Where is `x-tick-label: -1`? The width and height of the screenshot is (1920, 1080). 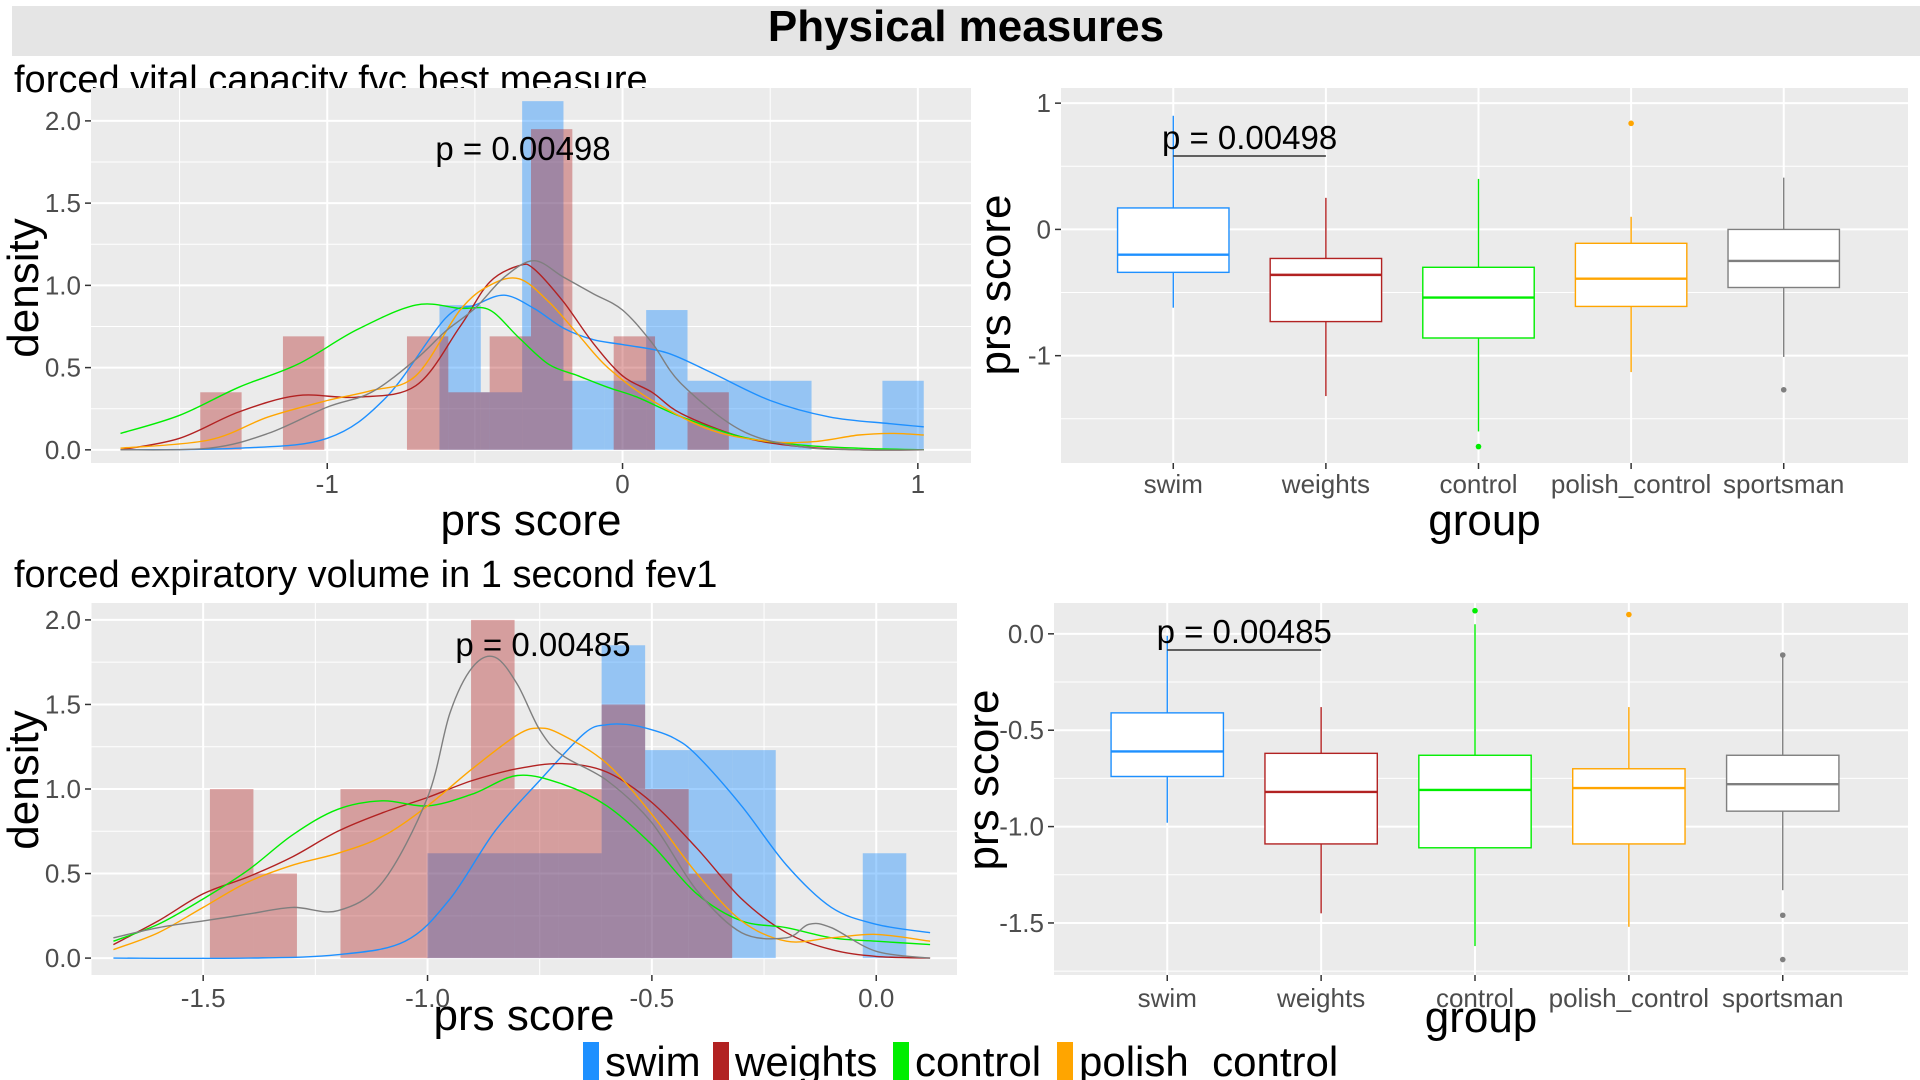 x-tick-label: -1 is located at coordinates (327, 484).